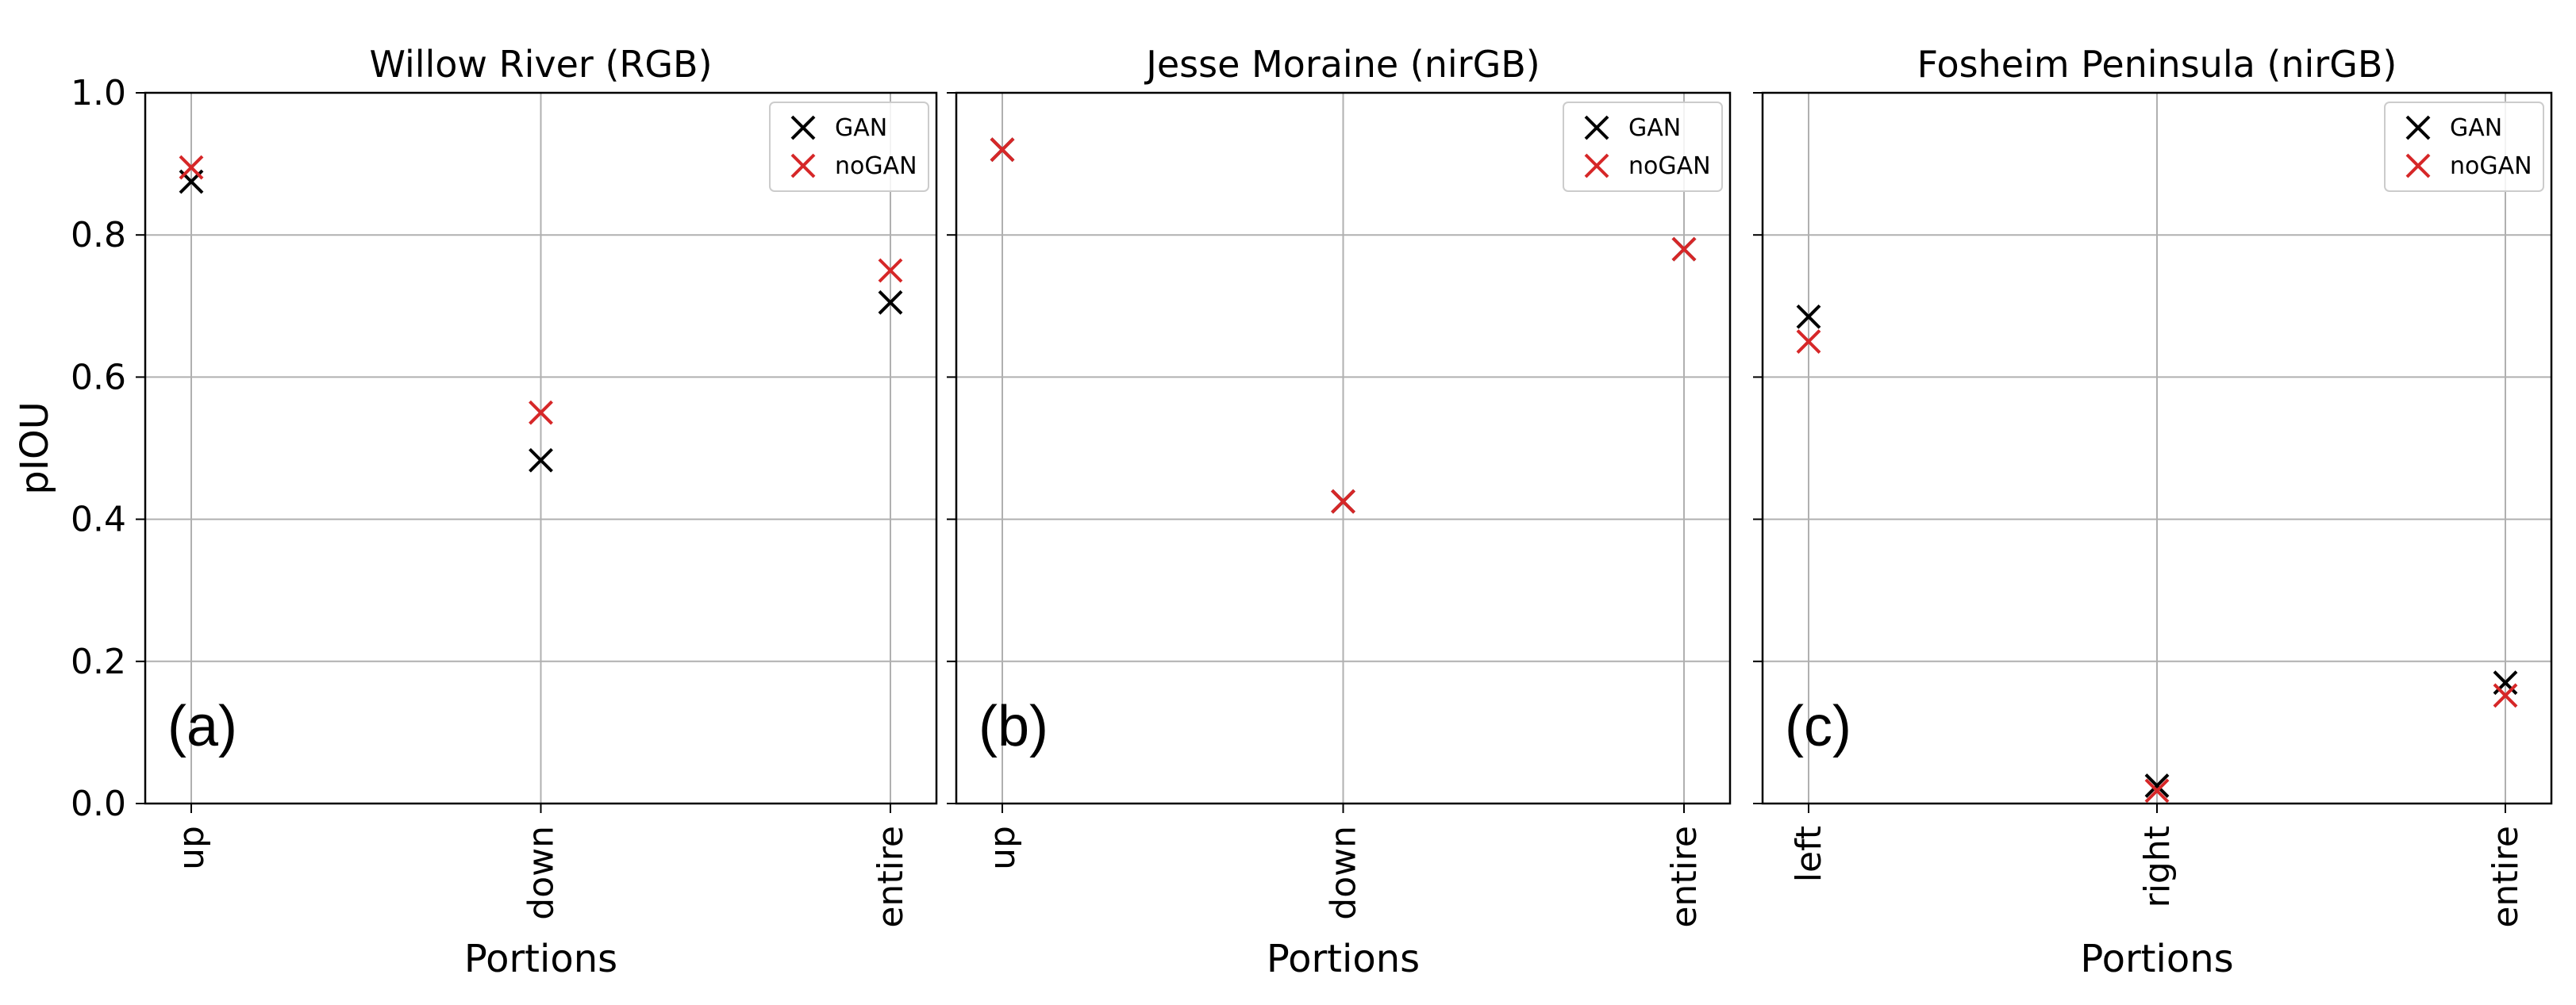 The width and height of the screenshot is (2576, 1005). Describe the element at coordinates (98, 662) in the screenshot. I see `y-tick-label: 0.2` at that location.